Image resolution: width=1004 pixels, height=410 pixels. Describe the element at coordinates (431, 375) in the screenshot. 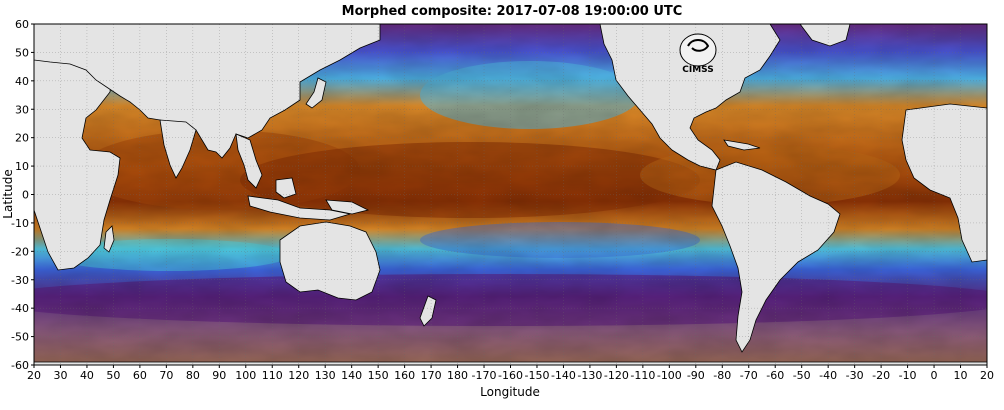

I see `x-tick-label: 170` at that location.